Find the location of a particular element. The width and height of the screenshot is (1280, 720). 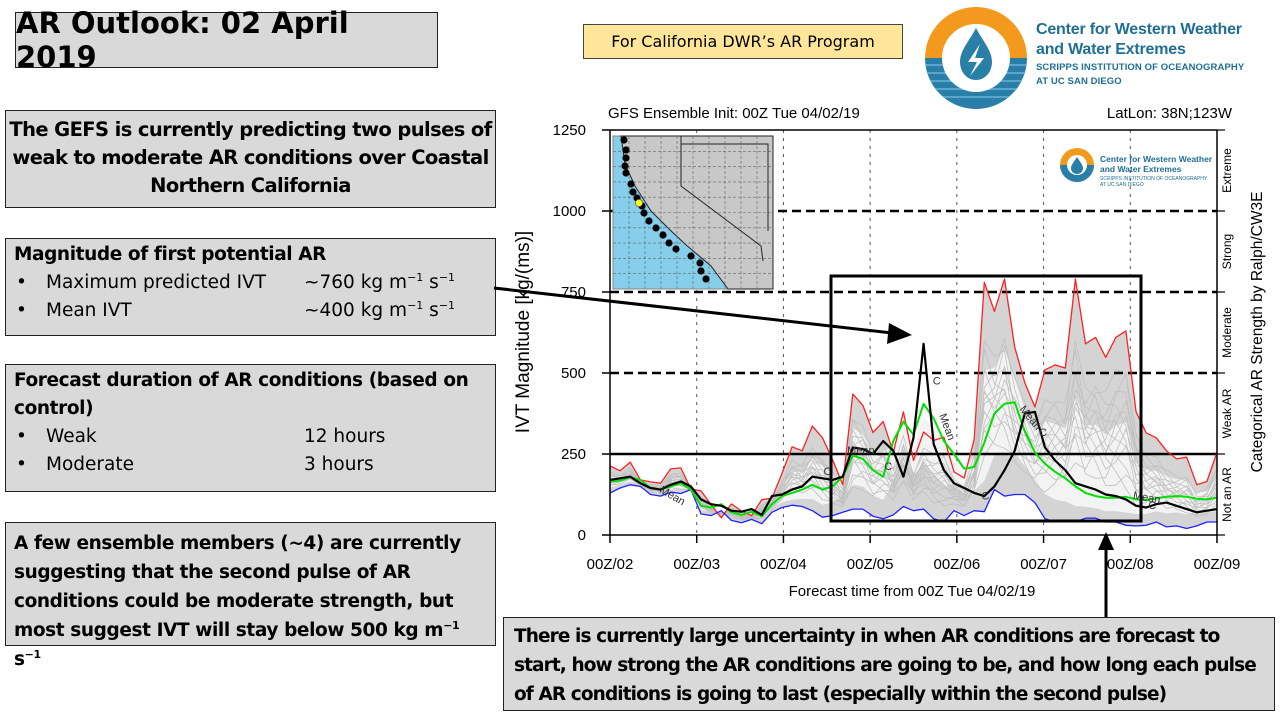

x-tick-label: 00Z/09 is located at coordinates (1217, 564).